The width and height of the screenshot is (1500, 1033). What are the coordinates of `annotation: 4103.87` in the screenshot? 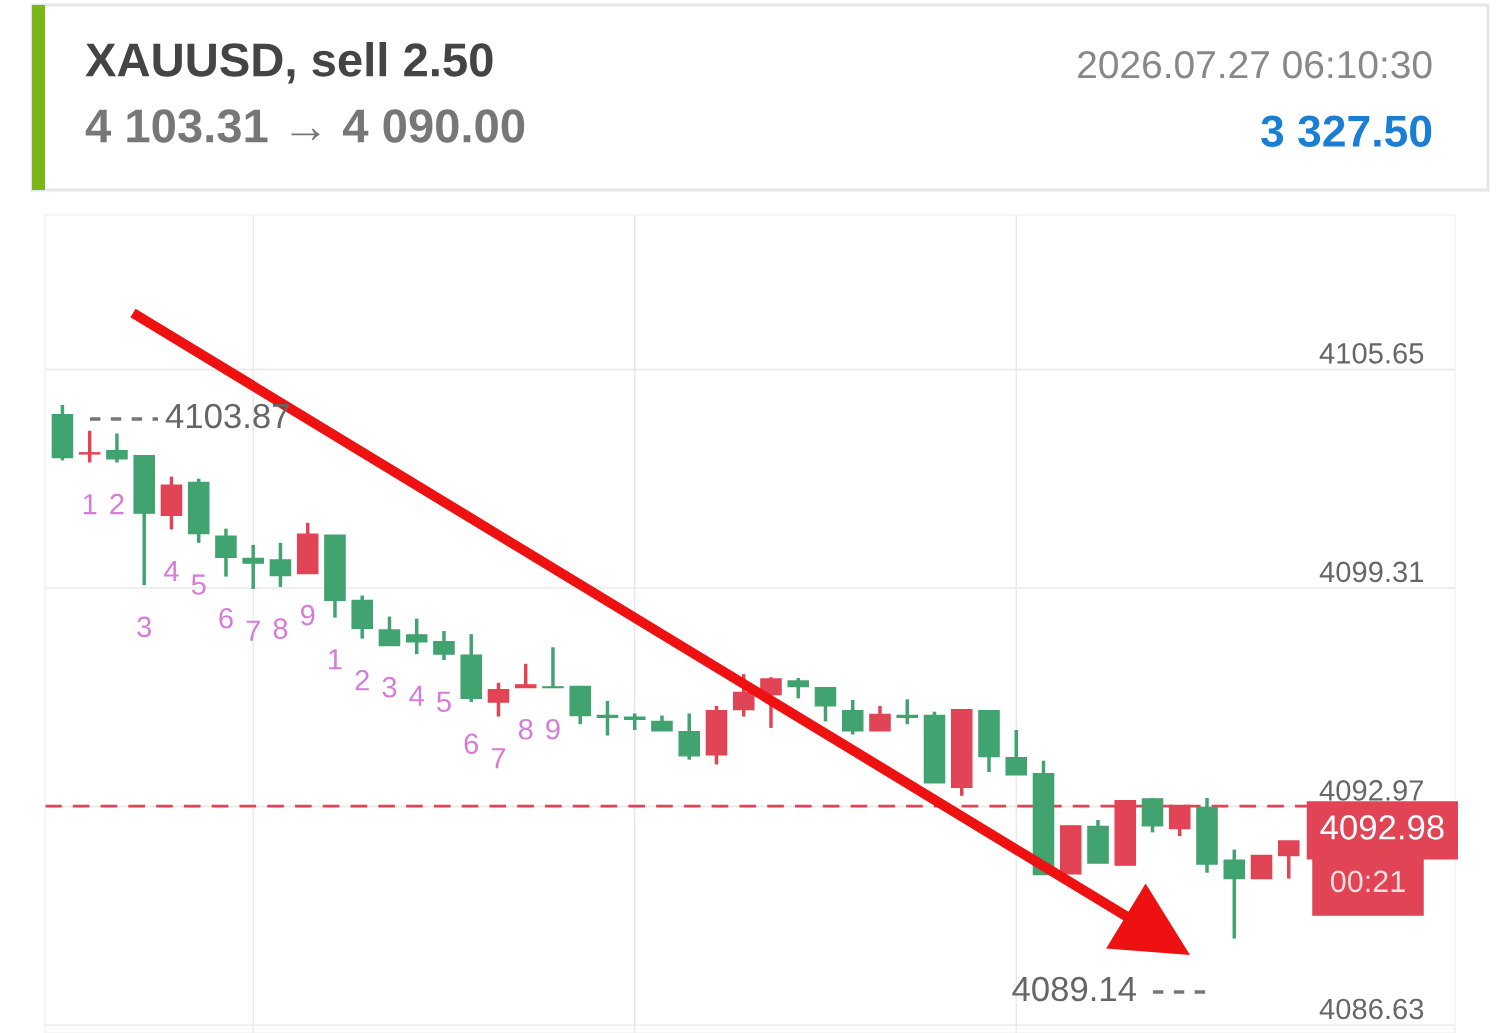 It's located at (227, 416).